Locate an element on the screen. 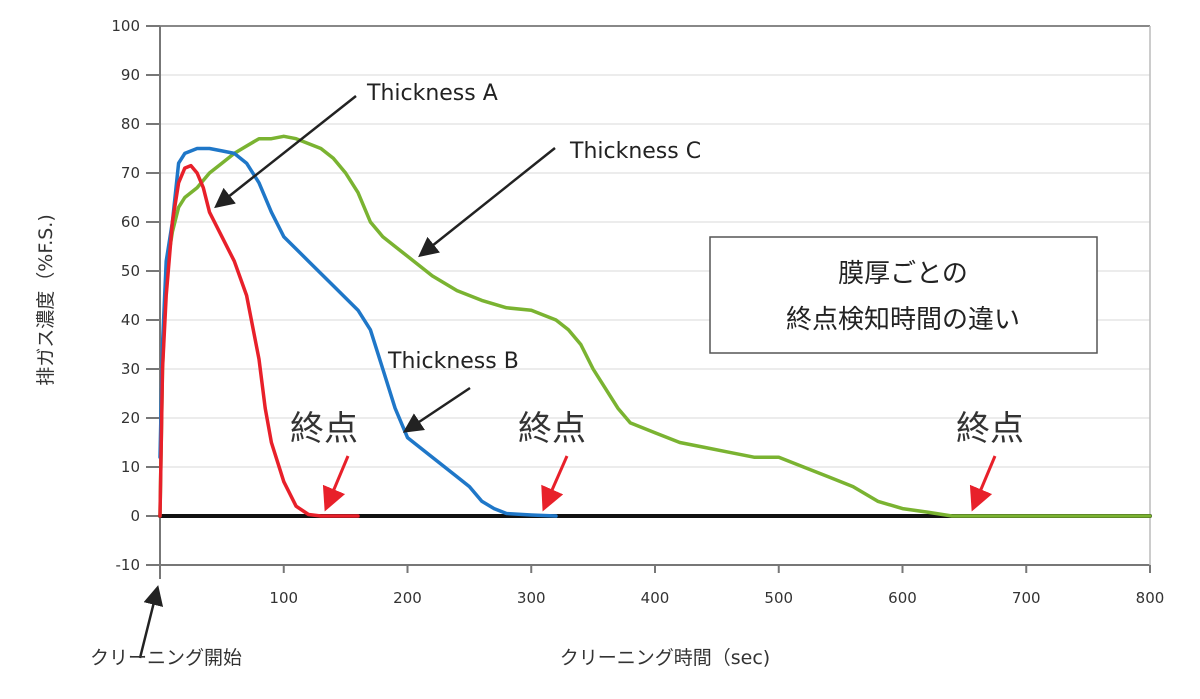 Image resolution: width=1200 pixels, height=699 pixels. x-tick-label: 200 is located at coordinates (407, 598).